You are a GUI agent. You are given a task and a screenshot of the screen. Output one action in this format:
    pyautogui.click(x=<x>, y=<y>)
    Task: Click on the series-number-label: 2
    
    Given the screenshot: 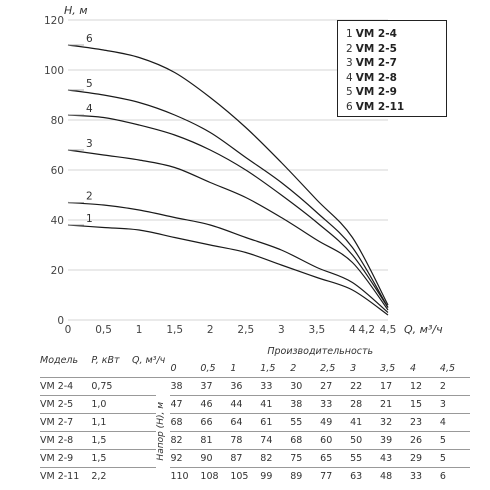 What is the action you would take?
    pyautogui.click(x=89, y=197)
    